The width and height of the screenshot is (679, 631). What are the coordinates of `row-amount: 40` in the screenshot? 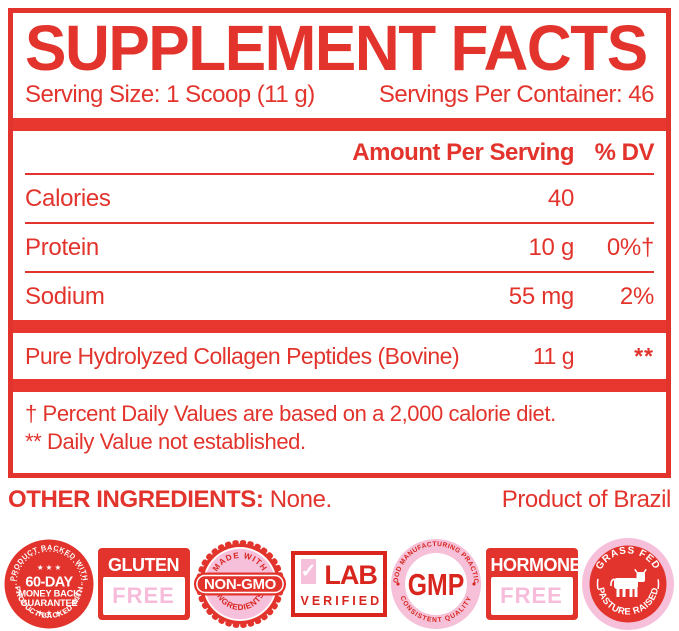 It's located at (560, 198).